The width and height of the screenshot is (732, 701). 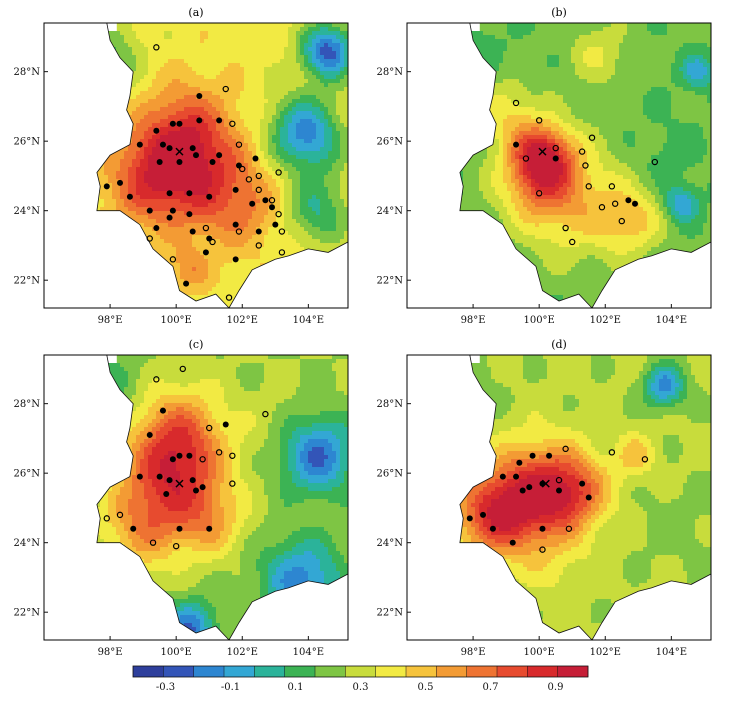 I want to click on x-tick-label: 104°E, so click(x=671, y=652).